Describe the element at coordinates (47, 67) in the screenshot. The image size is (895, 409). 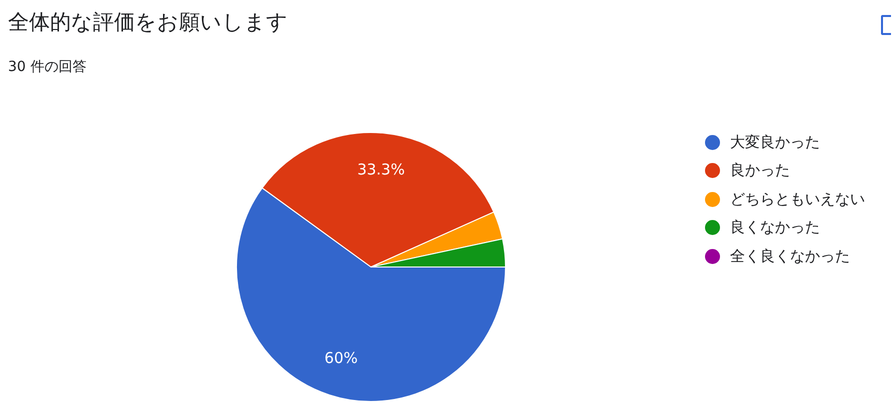
I see `text: 30 件の回答` at that location.